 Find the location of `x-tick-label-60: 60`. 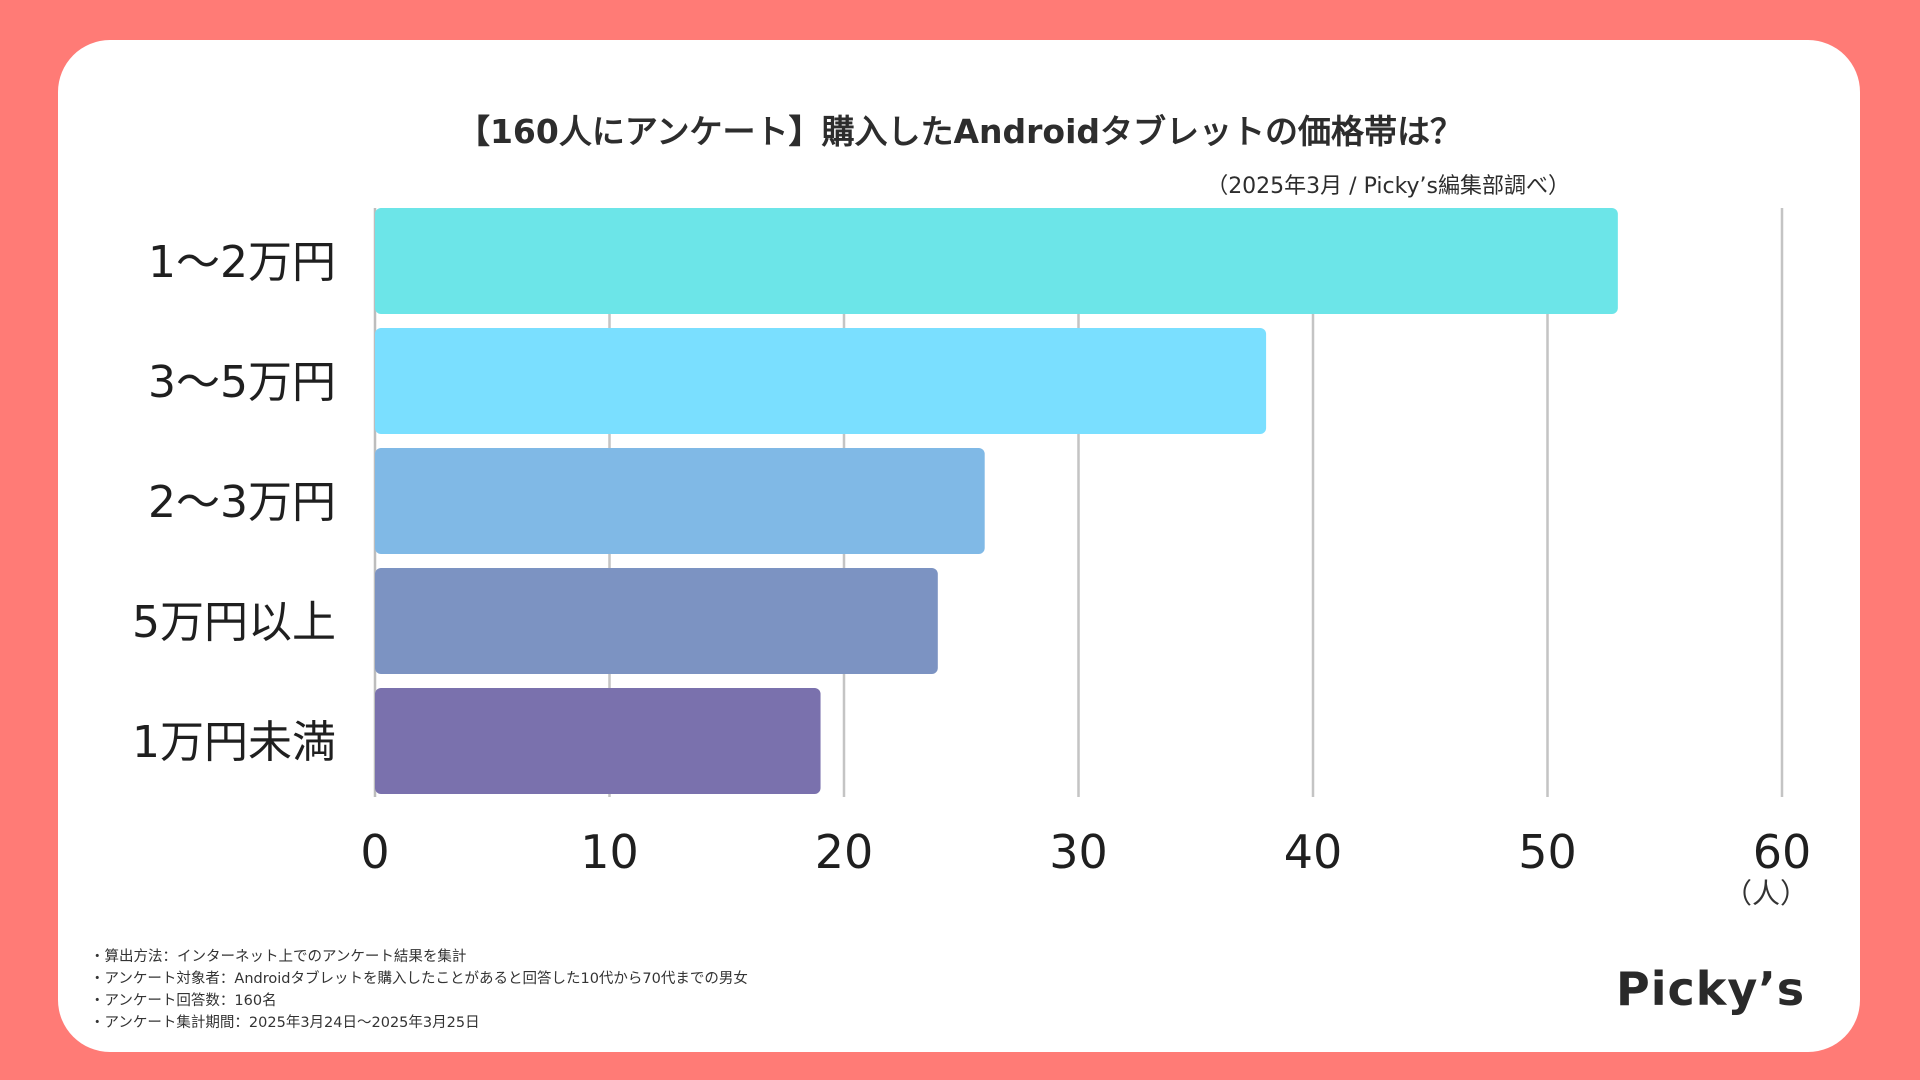

x-tick-label-60: 60 is located at coordinates (1782, 852).